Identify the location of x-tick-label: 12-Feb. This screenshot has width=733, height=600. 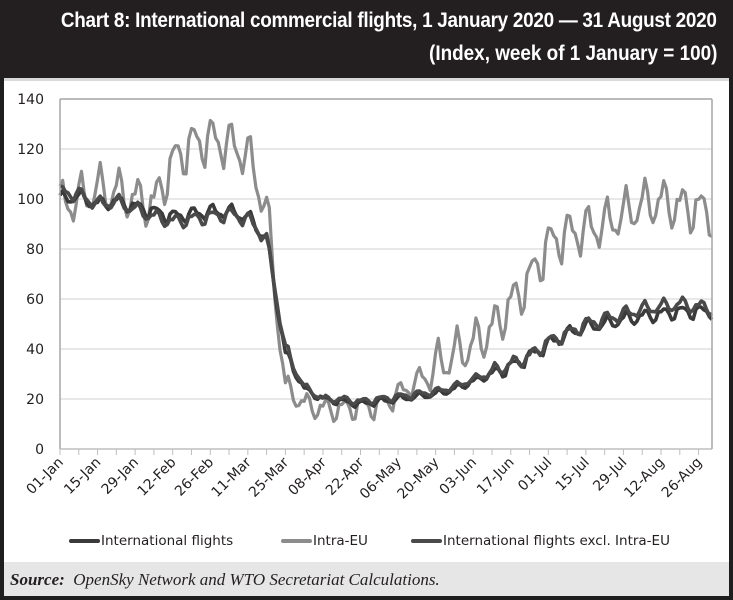
(157, 476).